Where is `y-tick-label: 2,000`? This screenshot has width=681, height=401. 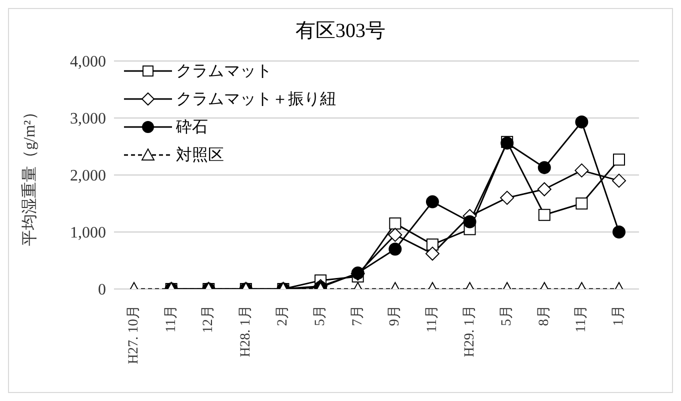
y-tick-label: 2,000 is located at coordinates (88, 176).